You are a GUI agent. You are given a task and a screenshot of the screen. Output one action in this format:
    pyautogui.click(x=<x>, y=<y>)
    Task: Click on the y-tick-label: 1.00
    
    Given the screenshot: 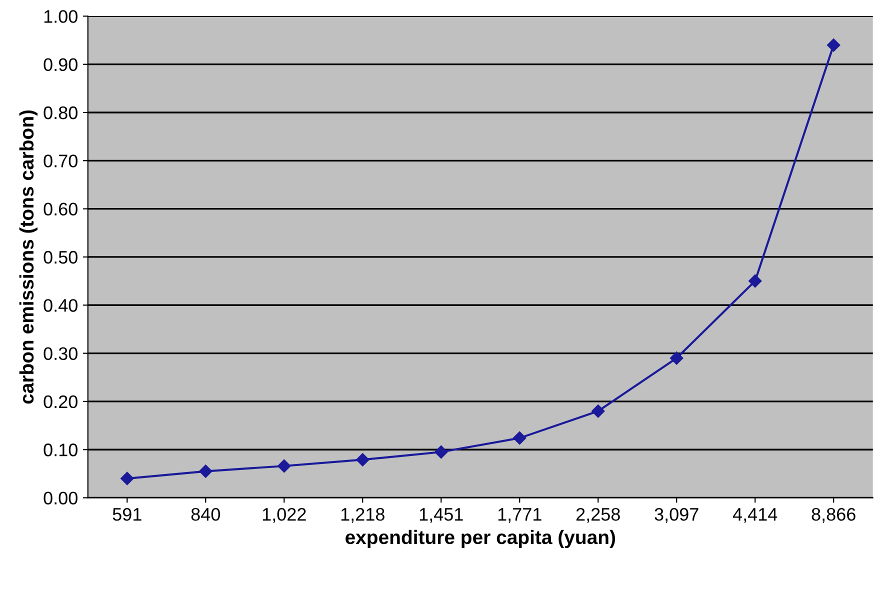 What is the action you would take?
    pyautogui.click(x=61, y=16)
    